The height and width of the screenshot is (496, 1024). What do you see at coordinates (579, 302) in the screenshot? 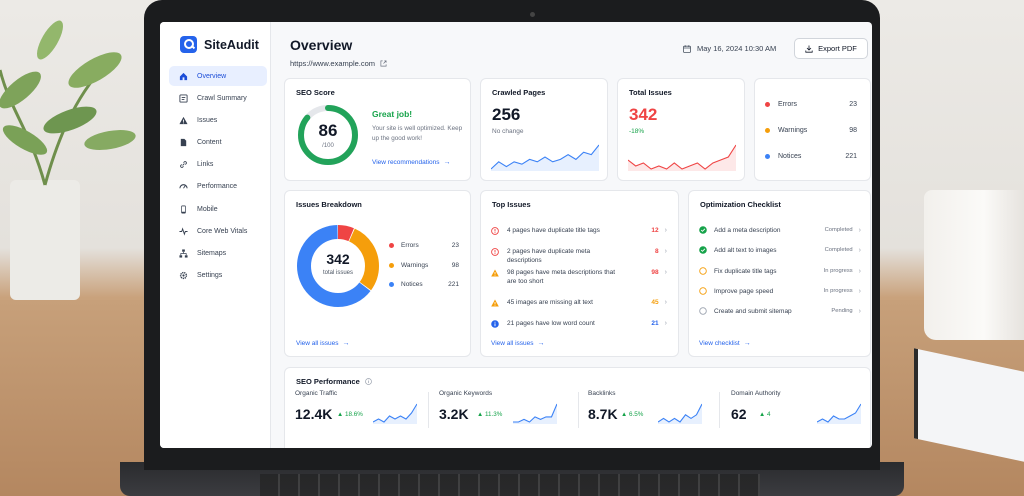
I see `issue-row: 45 images are missing alt text 45 ›` at bounding box center [579, 302].